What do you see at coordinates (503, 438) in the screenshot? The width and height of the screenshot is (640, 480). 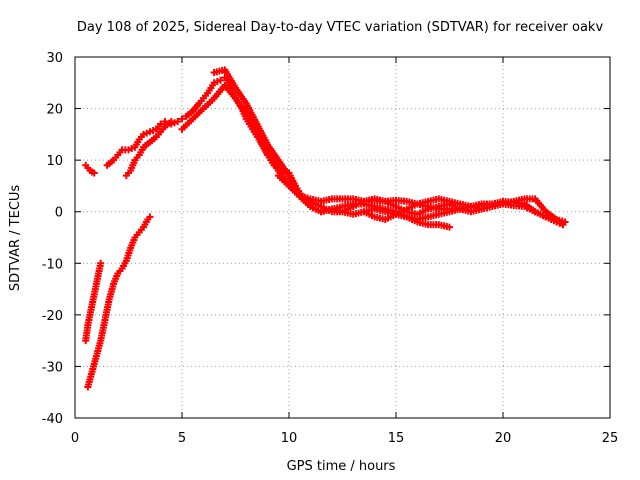 I see `x-tick-label: 20` at bounding box center [503, 438].